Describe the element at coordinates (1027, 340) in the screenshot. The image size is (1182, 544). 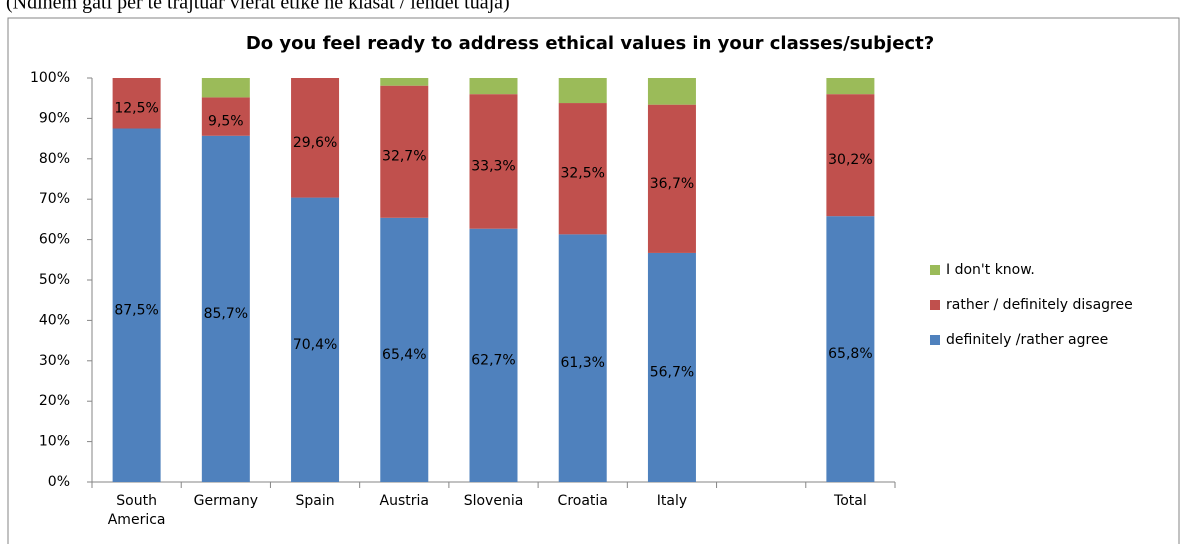
I see `legend-label: definitely /rather agree` at that location.